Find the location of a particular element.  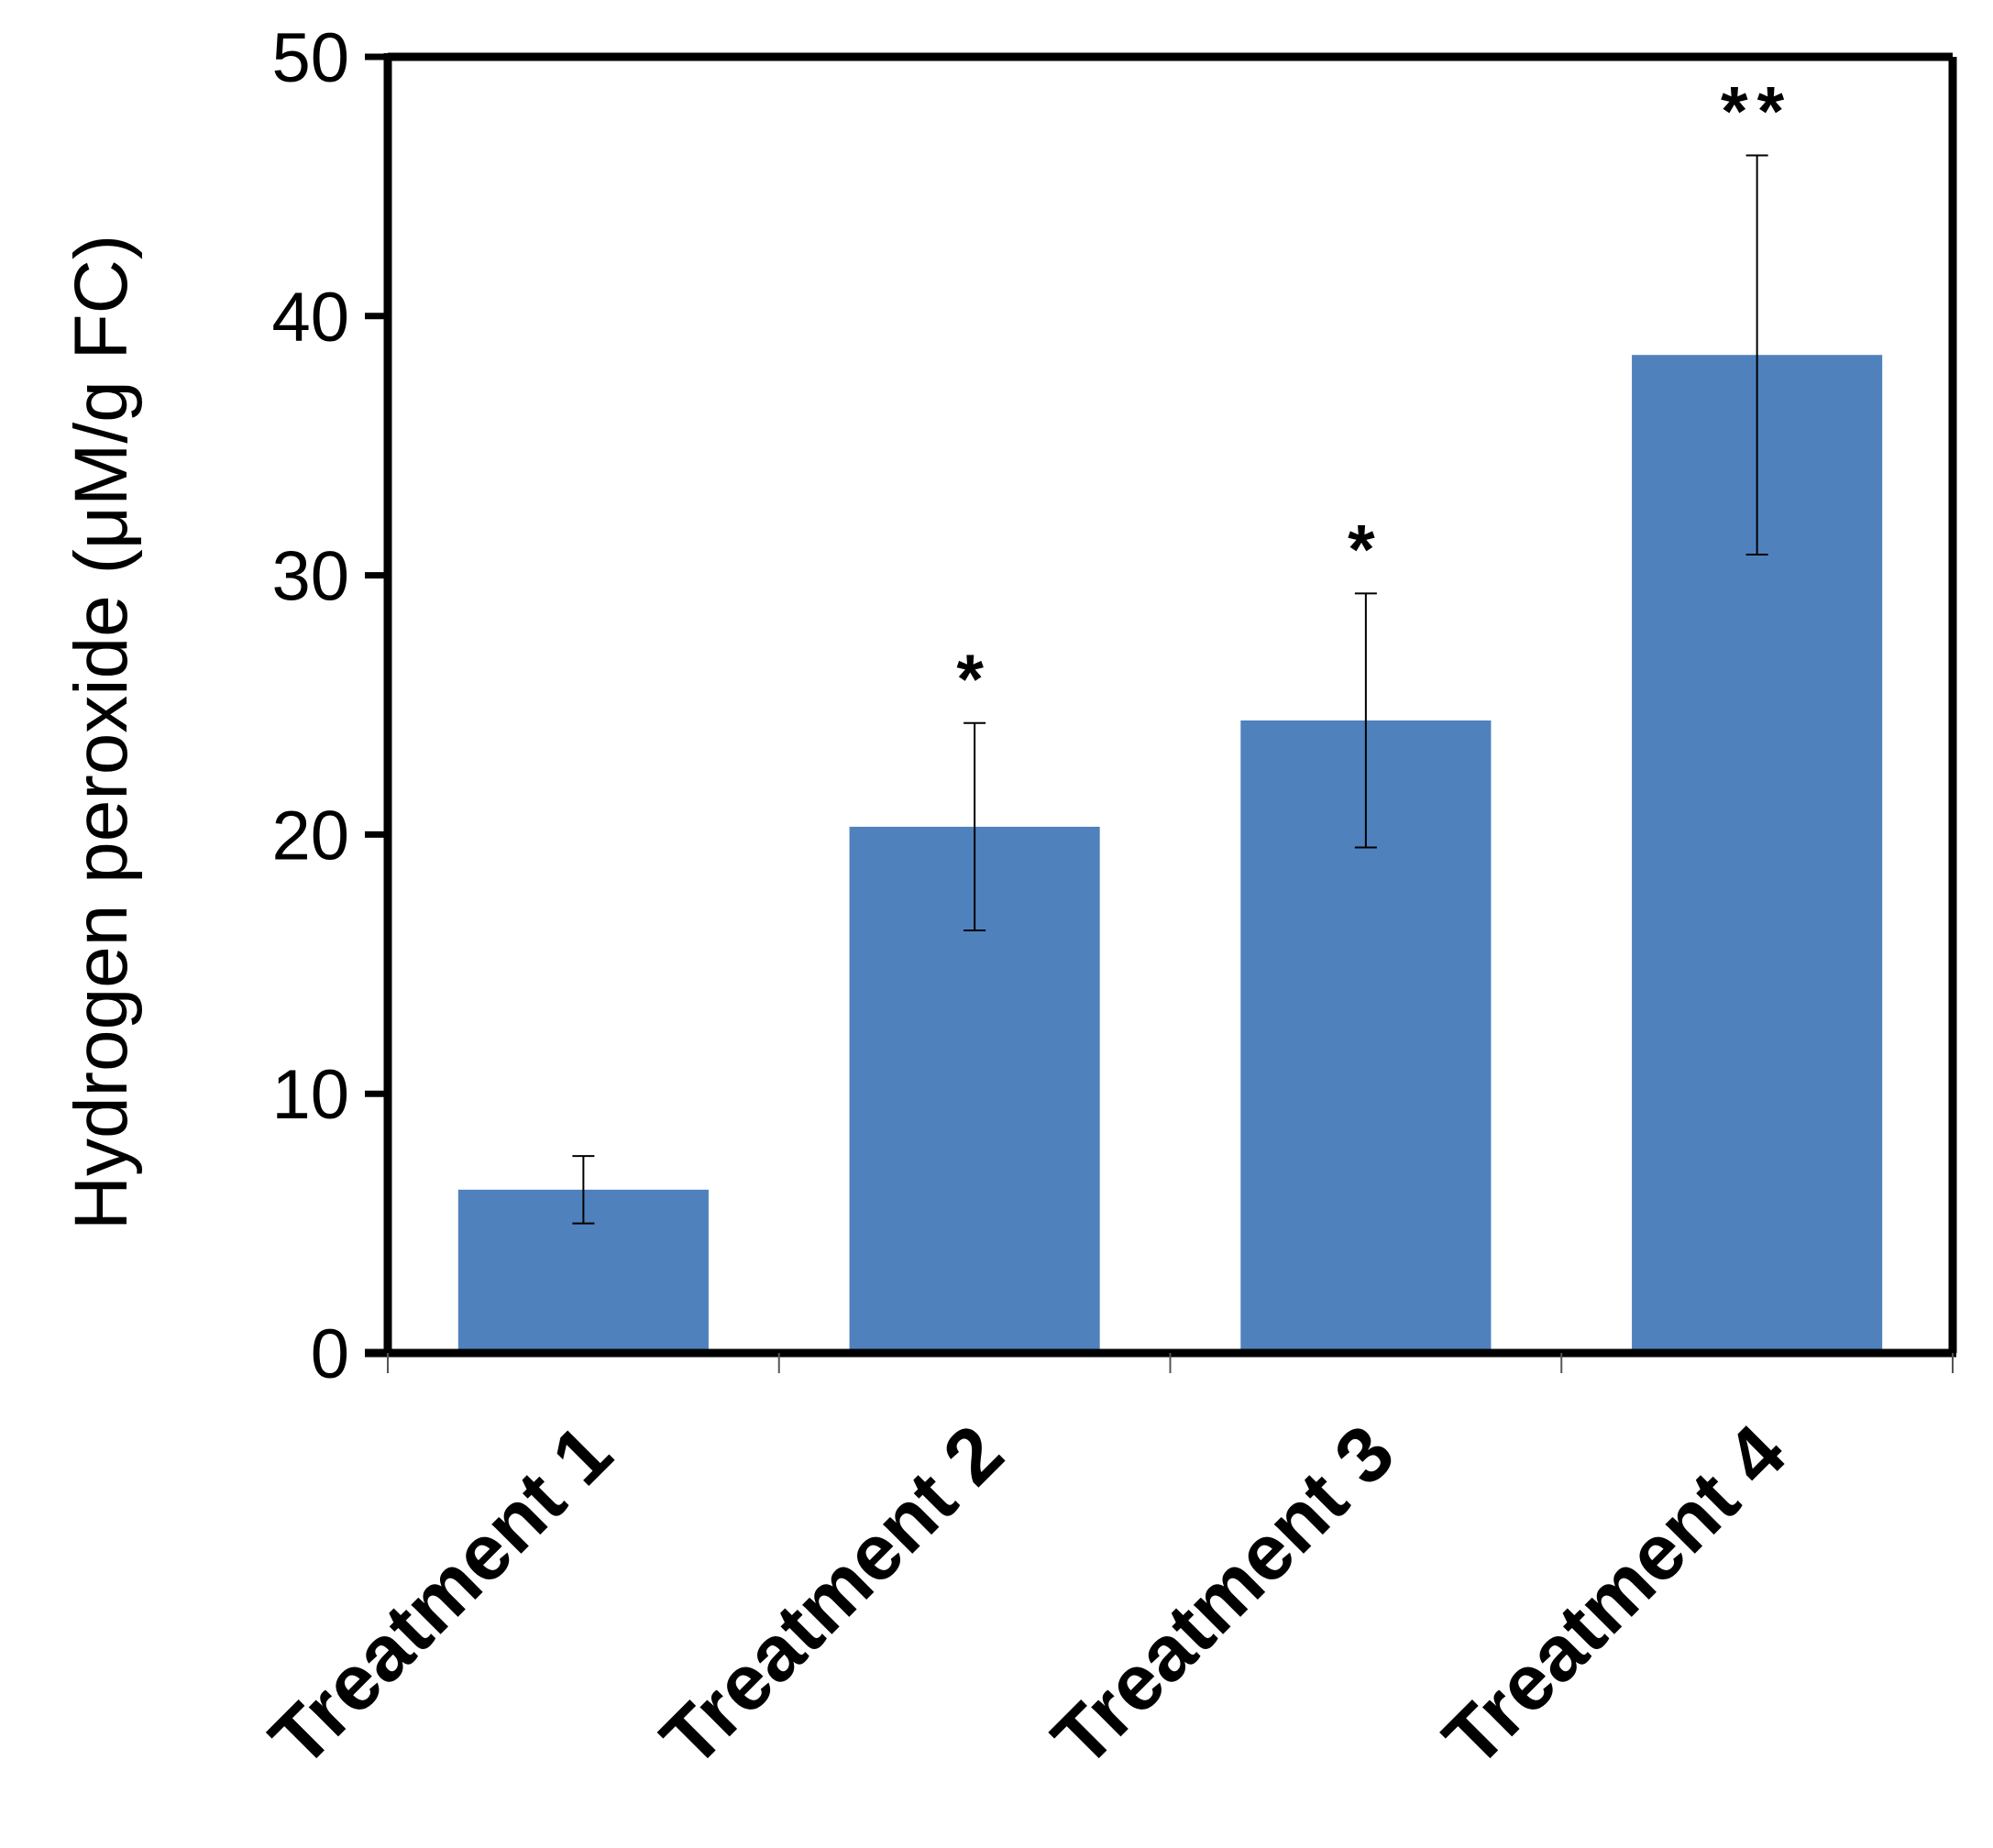

y-tick-label: 20 is located at coordinates (310, 835).